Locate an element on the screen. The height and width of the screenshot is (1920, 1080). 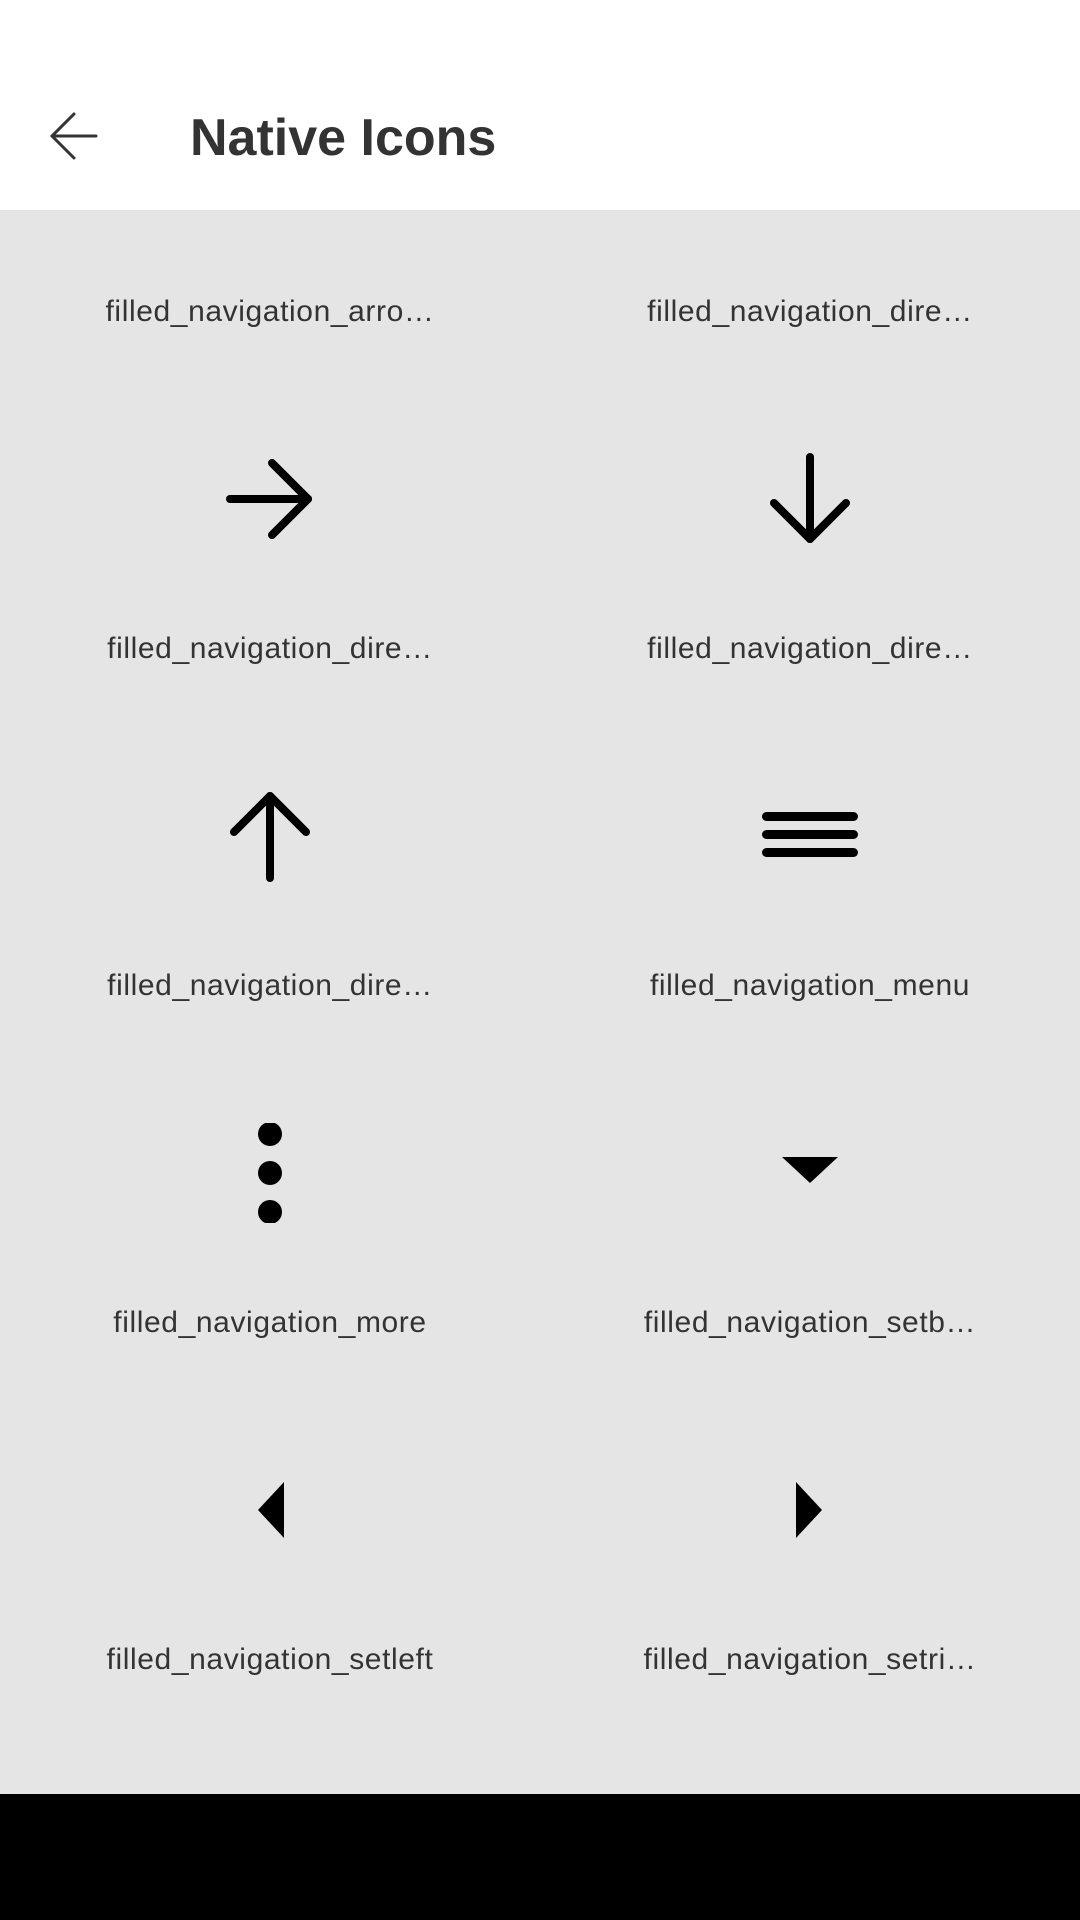
app-header: Native Icons is located at coordinates (540, 105).